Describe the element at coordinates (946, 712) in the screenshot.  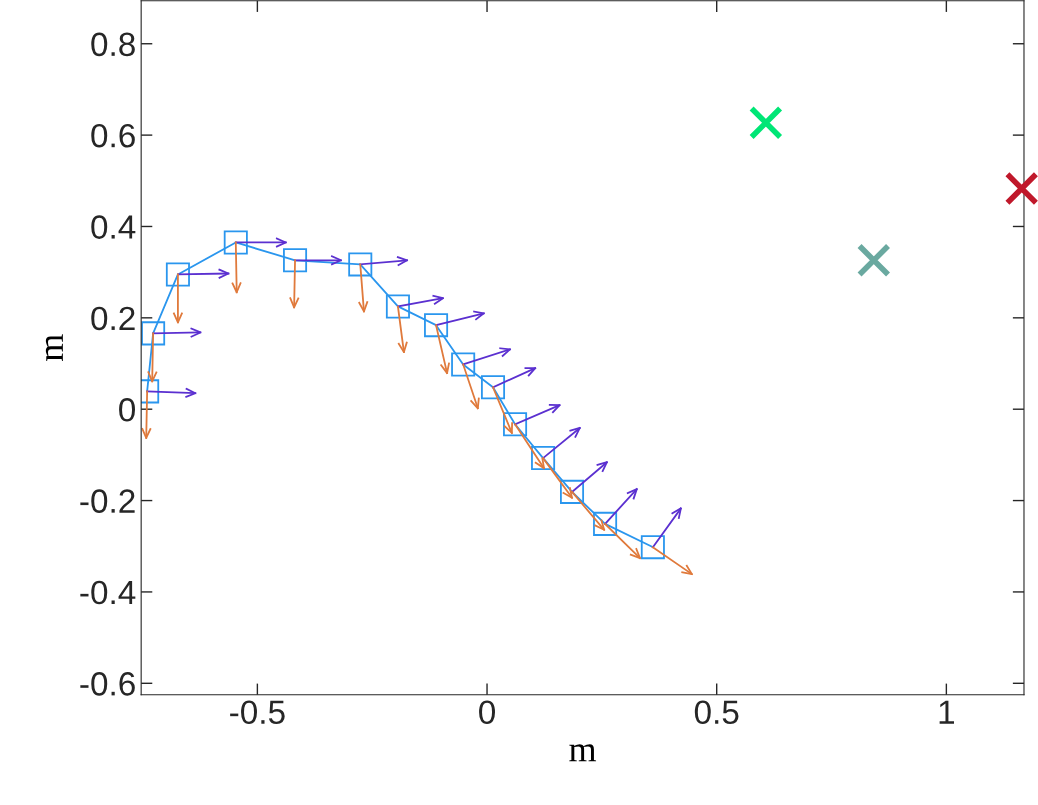
I see `x-tick-label: 1` at that location.